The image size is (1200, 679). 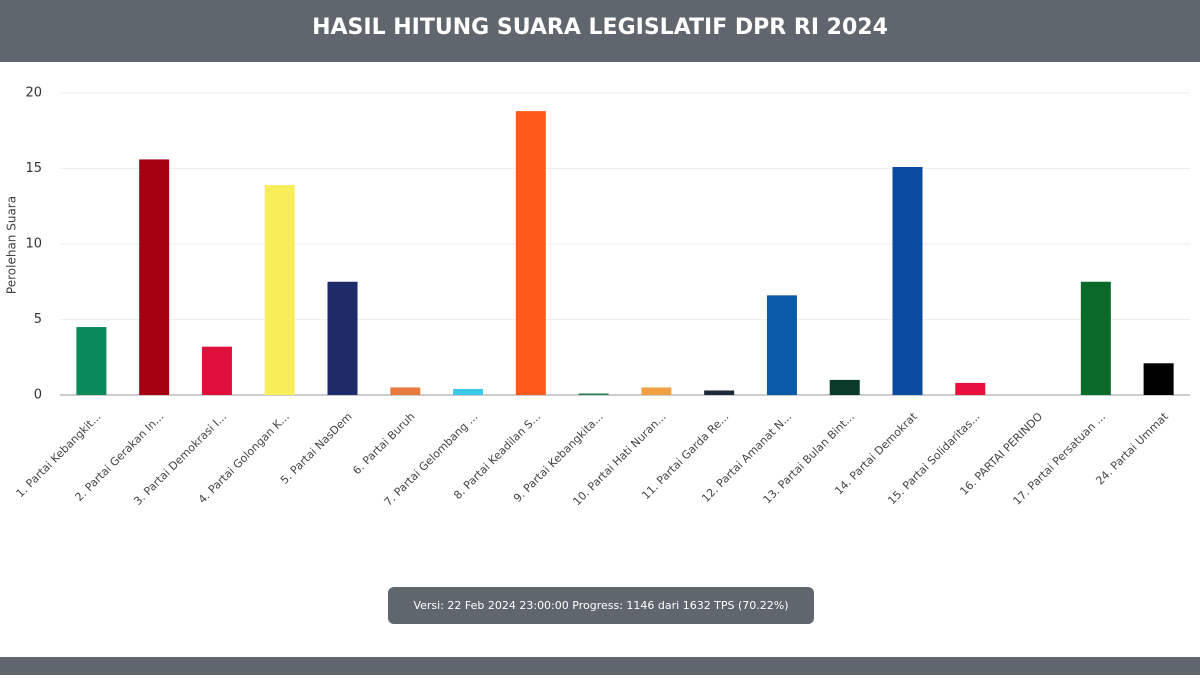 I want to click on header-bar, so click(x=600, y=31).